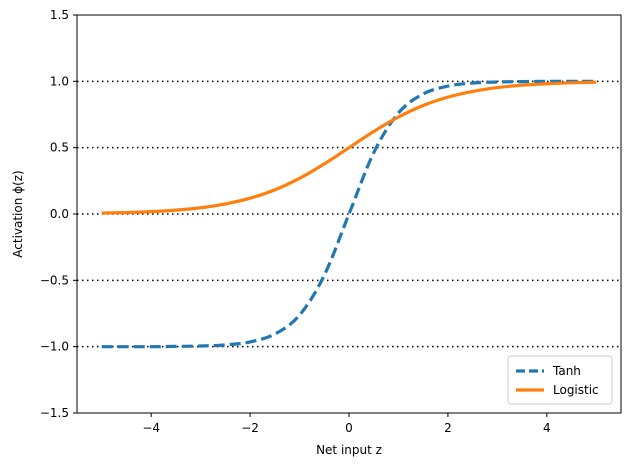 The width and height of the screenshot is (630, 470). I want to click on y-tick-label: 0.5, so click(59, 148).